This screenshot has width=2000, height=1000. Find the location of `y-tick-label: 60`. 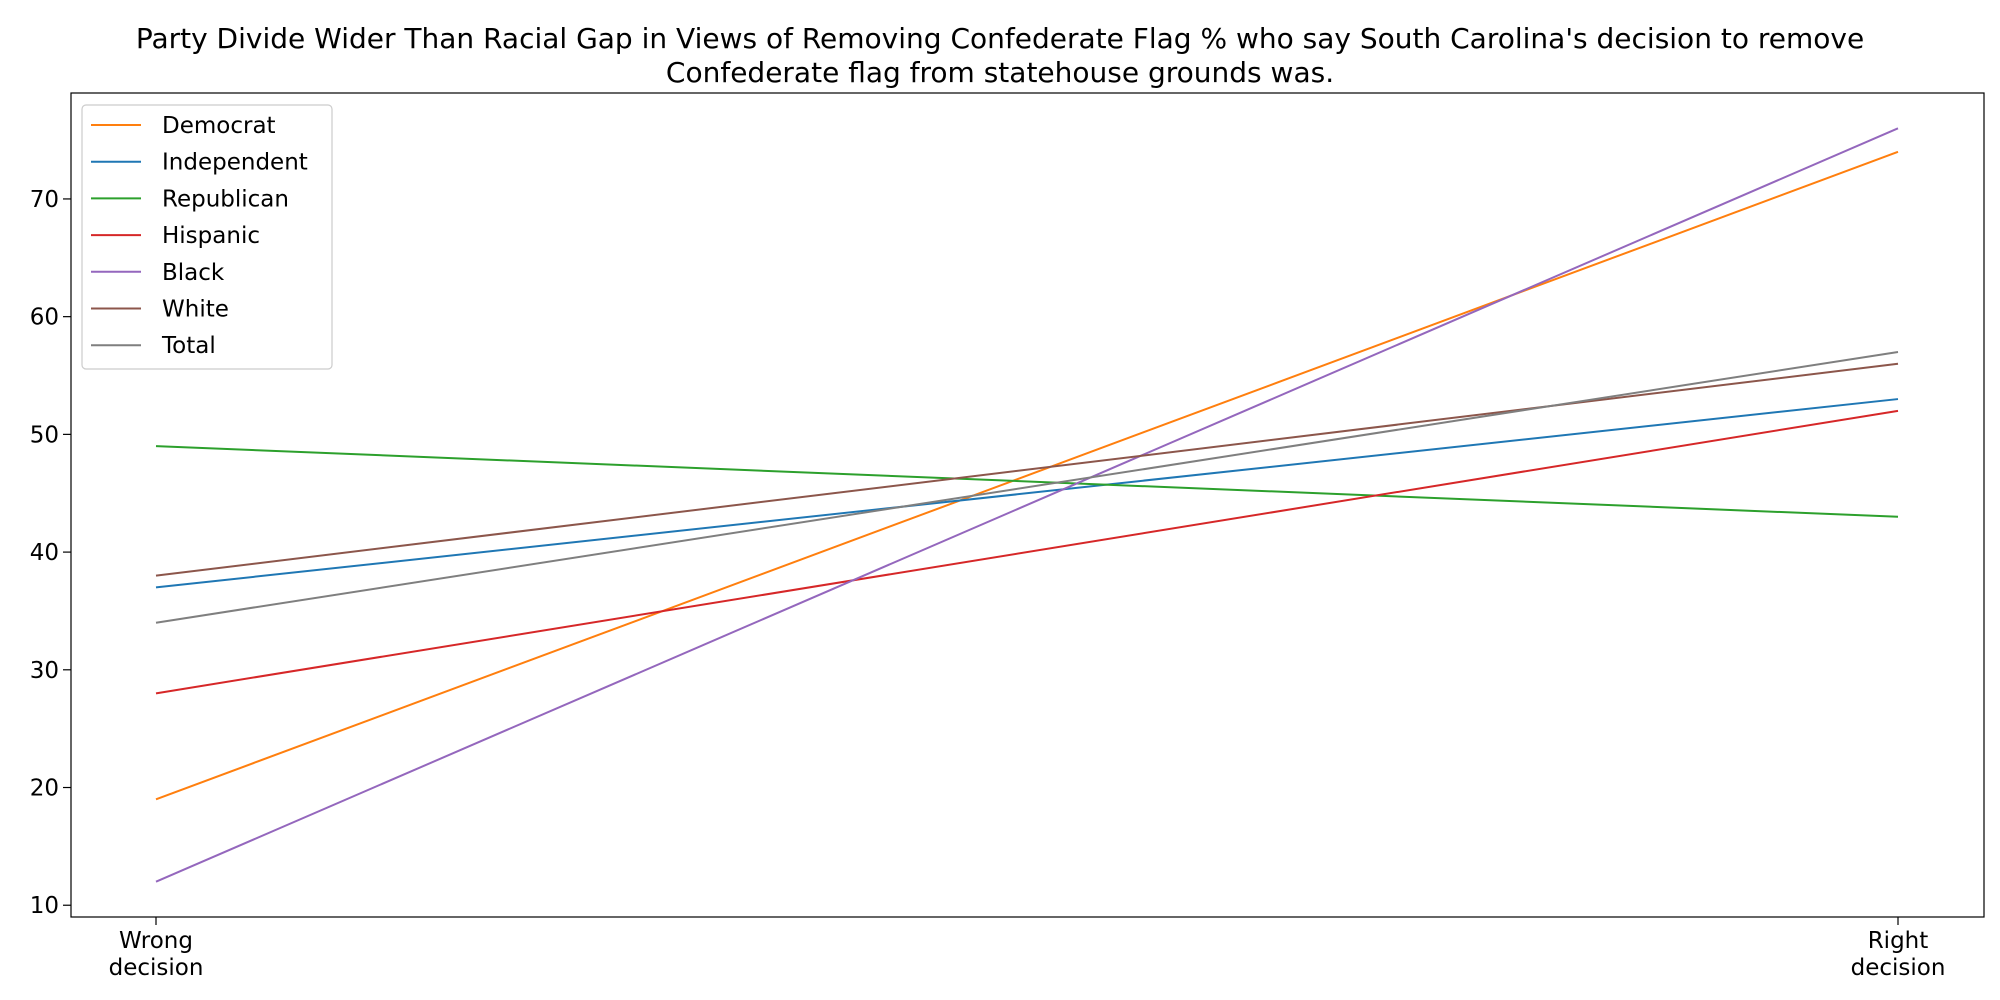

y-tick-label: 60 is located at coordinates (44, 318).